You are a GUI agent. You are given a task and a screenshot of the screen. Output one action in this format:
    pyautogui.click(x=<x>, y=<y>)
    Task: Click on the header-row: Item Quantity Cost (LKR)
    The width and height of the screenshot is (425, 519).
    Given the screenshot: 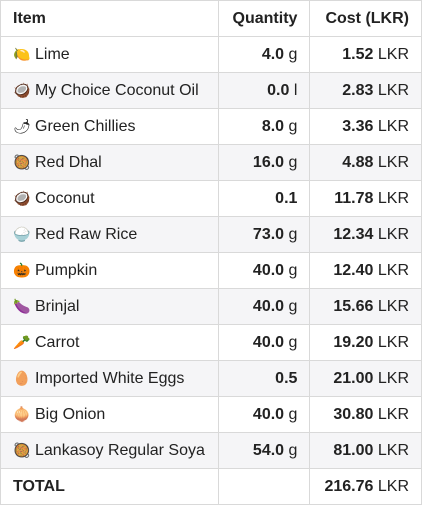 What is the action you would take?
    pyautogui.click(x=211, y=18)
    